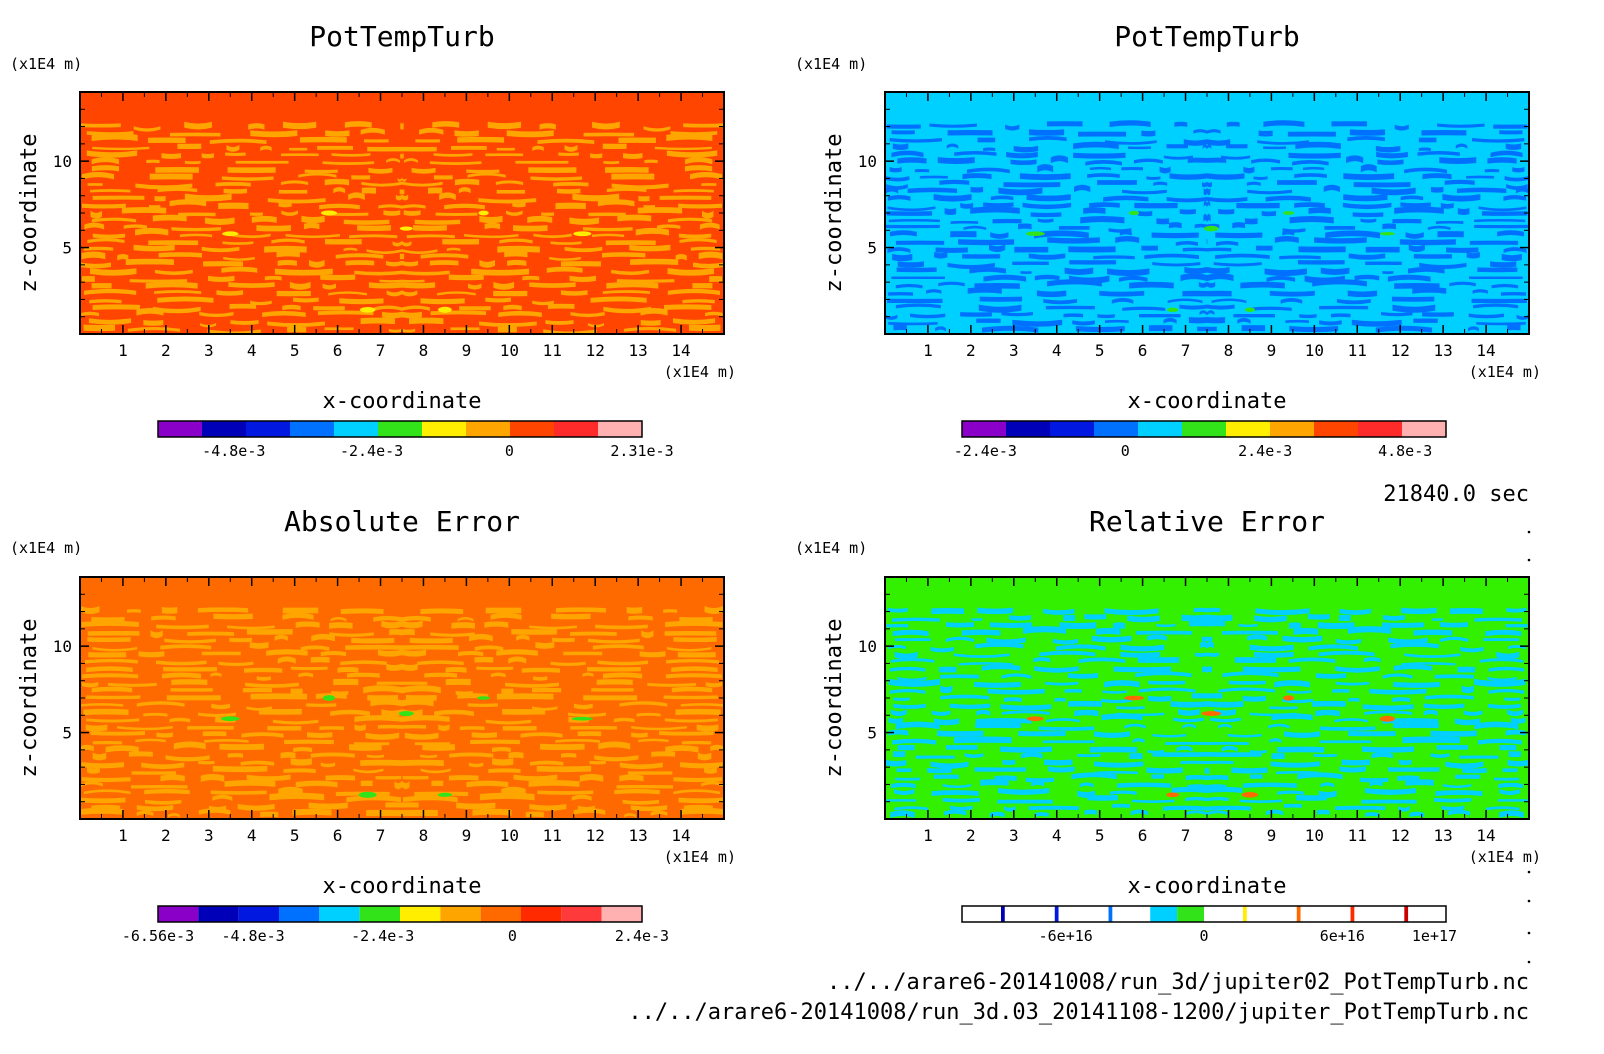  I want to click on x-tick-label: 12, so click(595, 350).